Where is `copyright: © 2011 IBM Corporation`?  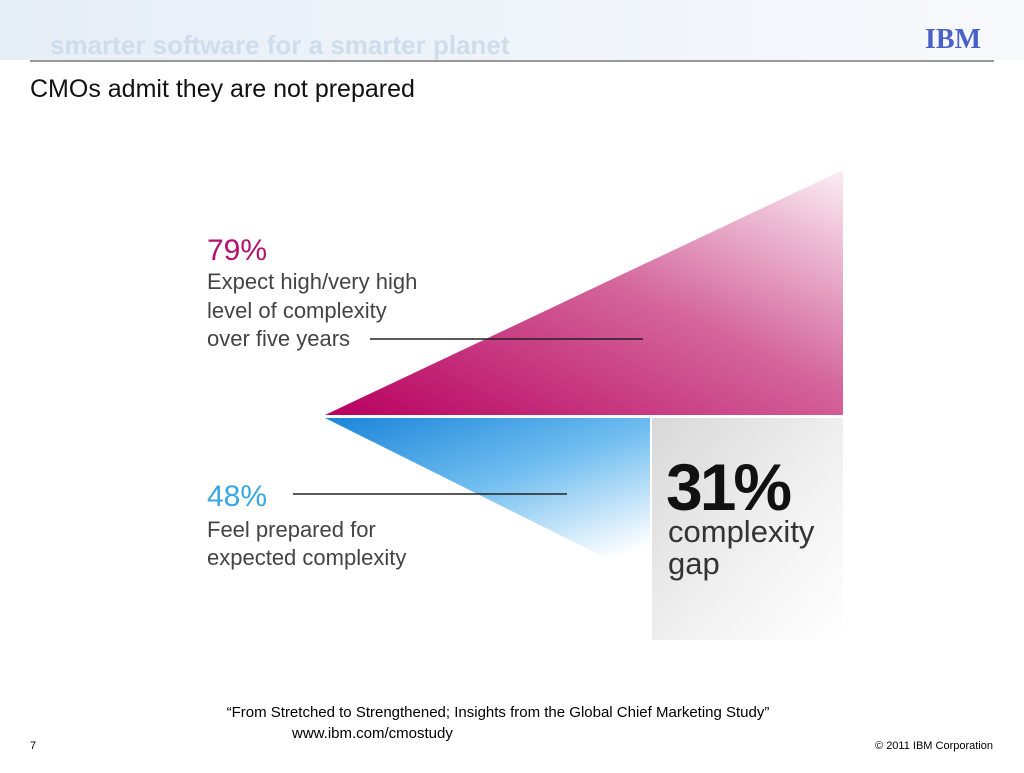
copyright: © 2011 IBM Corporation is located at coordinates (934, 746).